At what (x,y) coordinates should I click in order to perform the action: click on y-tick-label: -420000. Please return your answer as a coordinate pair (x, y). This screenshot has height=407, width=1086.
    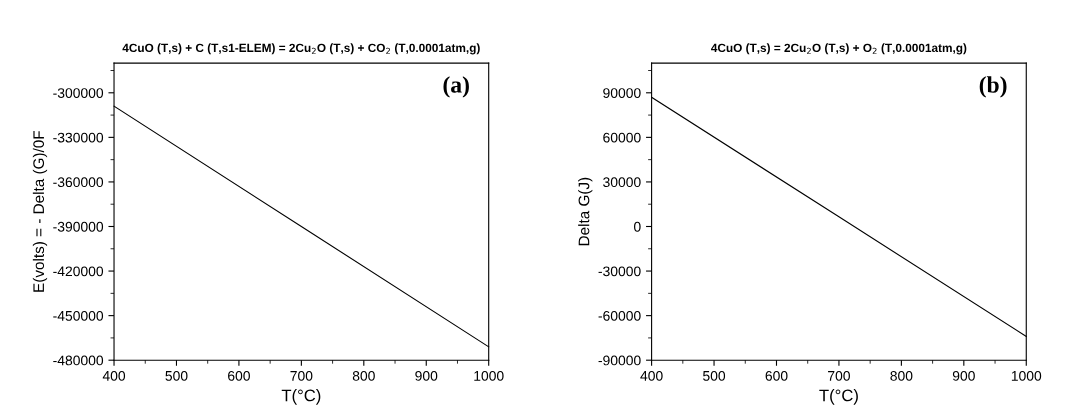
    Looking at the image, I should click on (78, 271).